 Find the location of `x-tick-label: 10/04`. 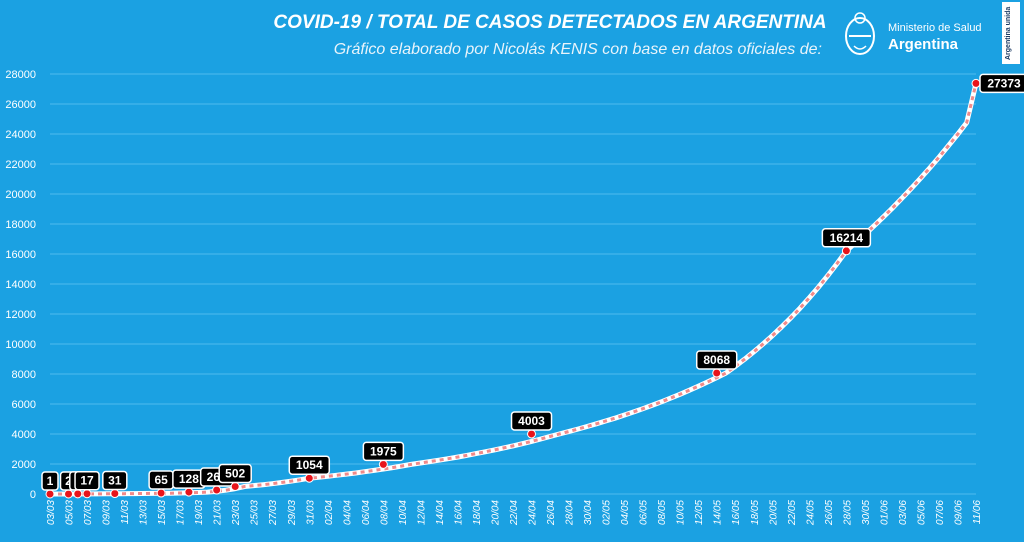

x-tick-label: 10/04 is located at coordinates (403, 512).